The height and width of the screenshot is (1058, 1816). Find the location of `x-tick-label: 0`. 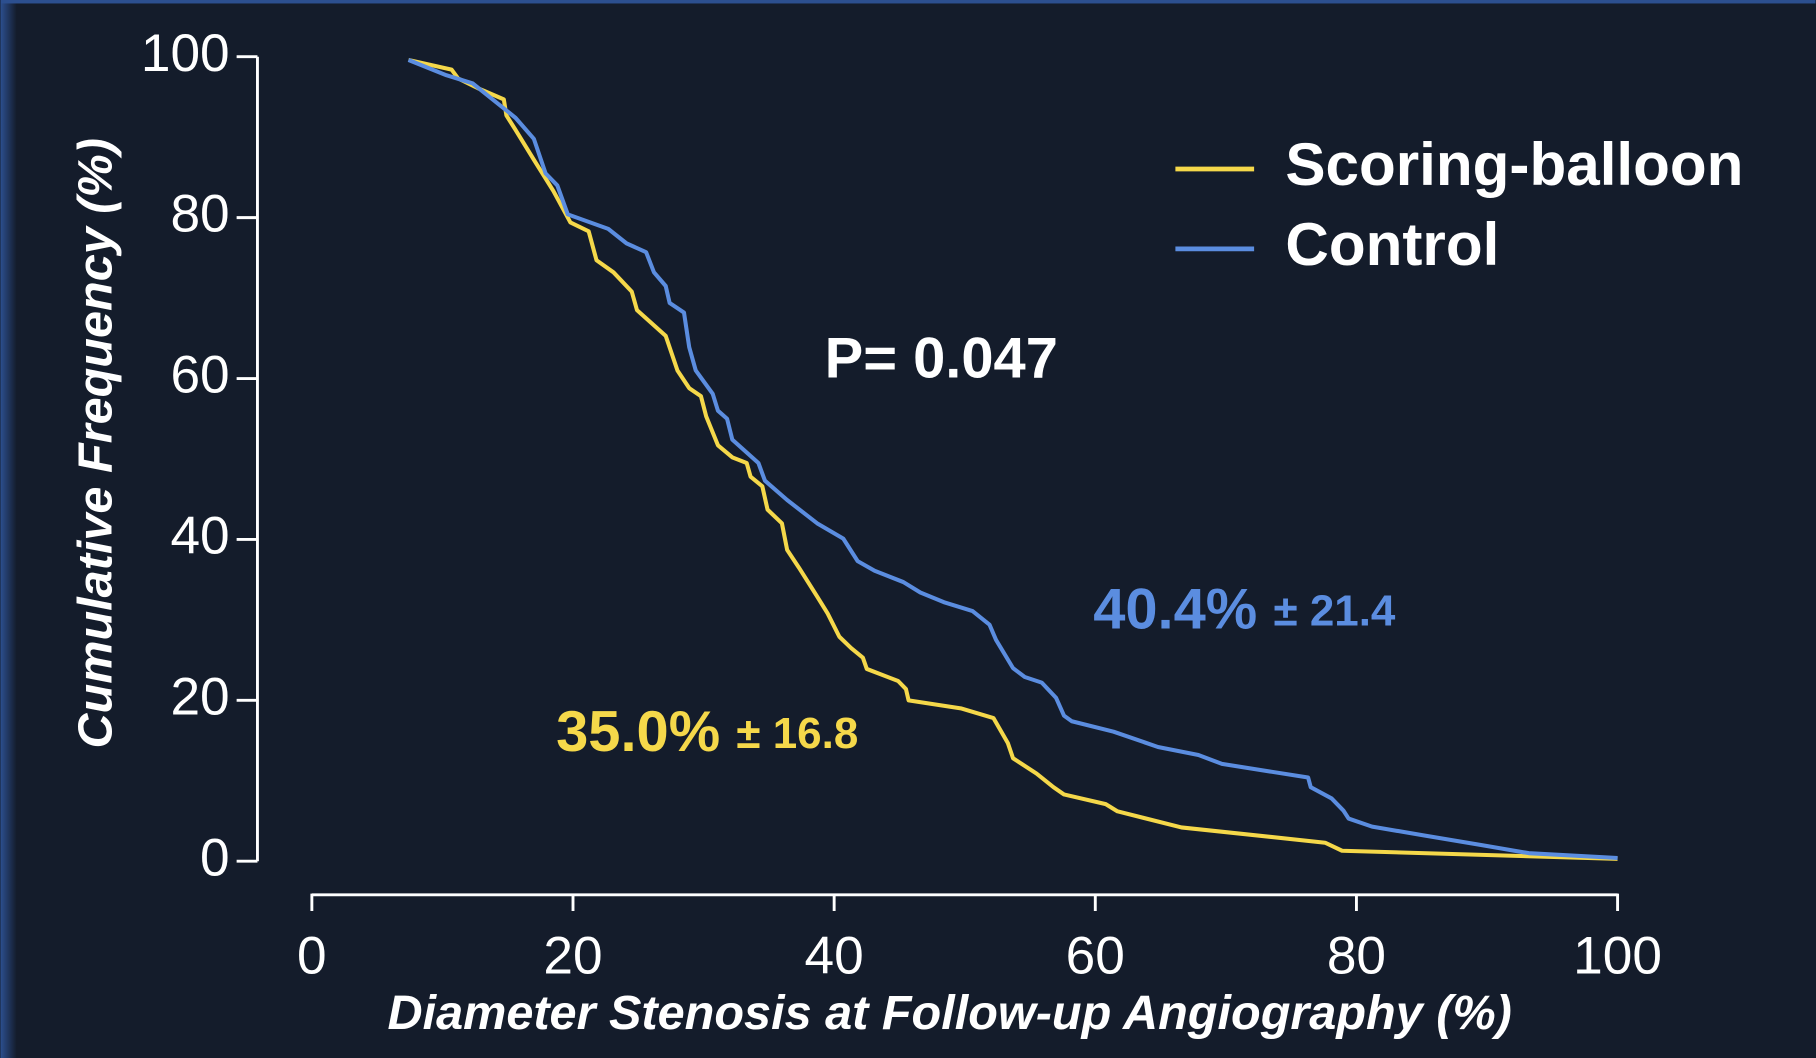

x-tick-label: 0 is located at coordinates (312, 956).